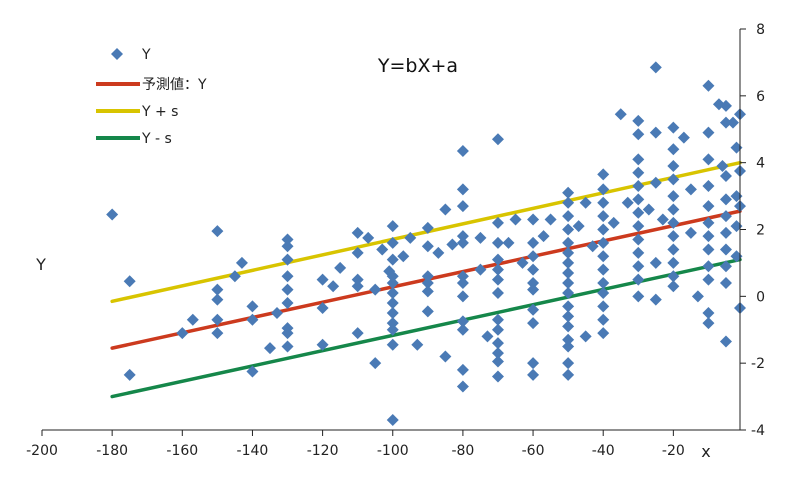 Image resolution: width=800 pixels, height=481 pixels. What do you see at coordinates (758, 364) in the screenshot?
I see `y-tick-label: -2` at bounding box center [758, 364].